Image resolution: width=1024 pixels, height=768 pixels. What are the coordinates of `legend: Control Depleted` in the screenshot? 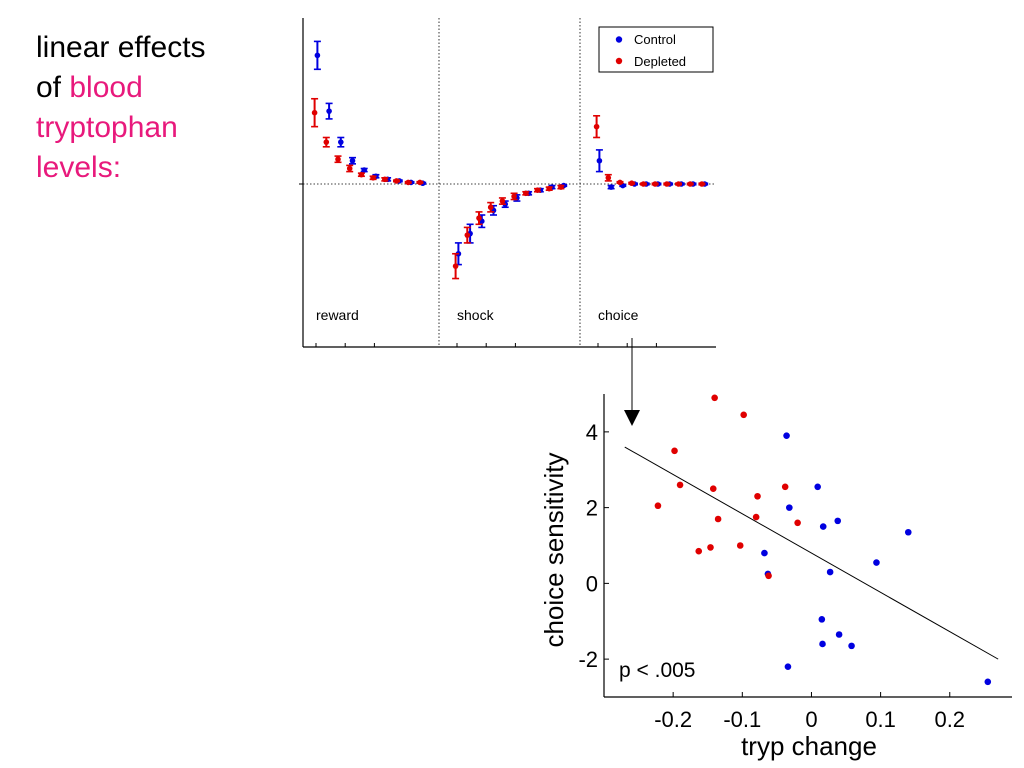 It's located at (656, 49).